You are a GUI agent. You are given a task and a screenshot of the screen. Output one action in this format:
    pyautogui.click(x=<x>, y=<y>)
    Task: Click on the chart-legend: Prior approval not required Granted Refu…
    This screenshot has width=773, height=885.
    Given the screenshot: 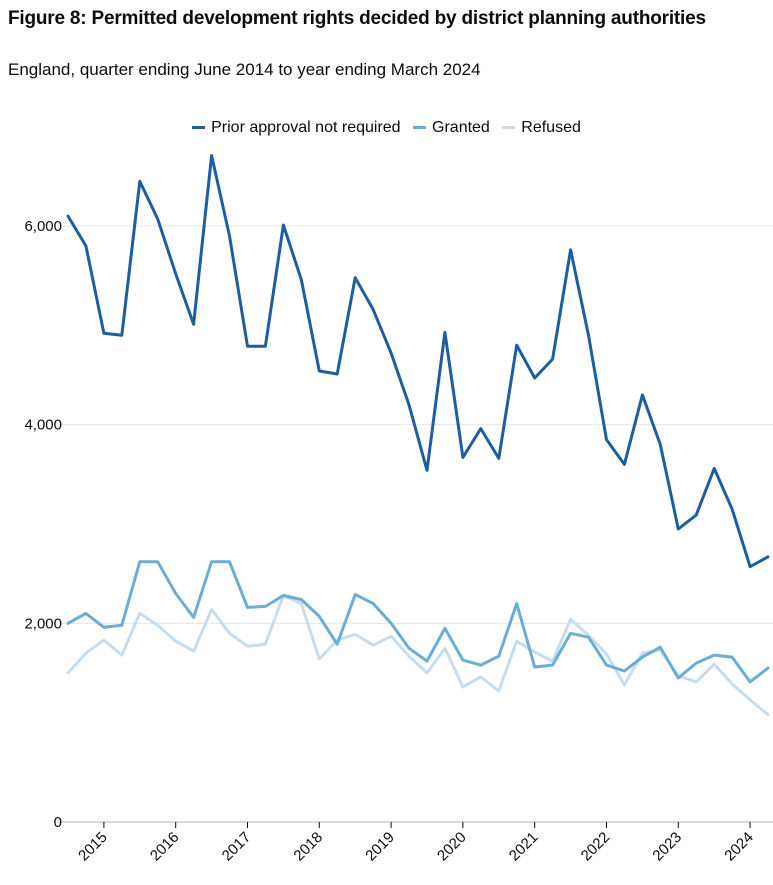 What is the action you would take?
    pyautogui.click(x=386, y=128)
    